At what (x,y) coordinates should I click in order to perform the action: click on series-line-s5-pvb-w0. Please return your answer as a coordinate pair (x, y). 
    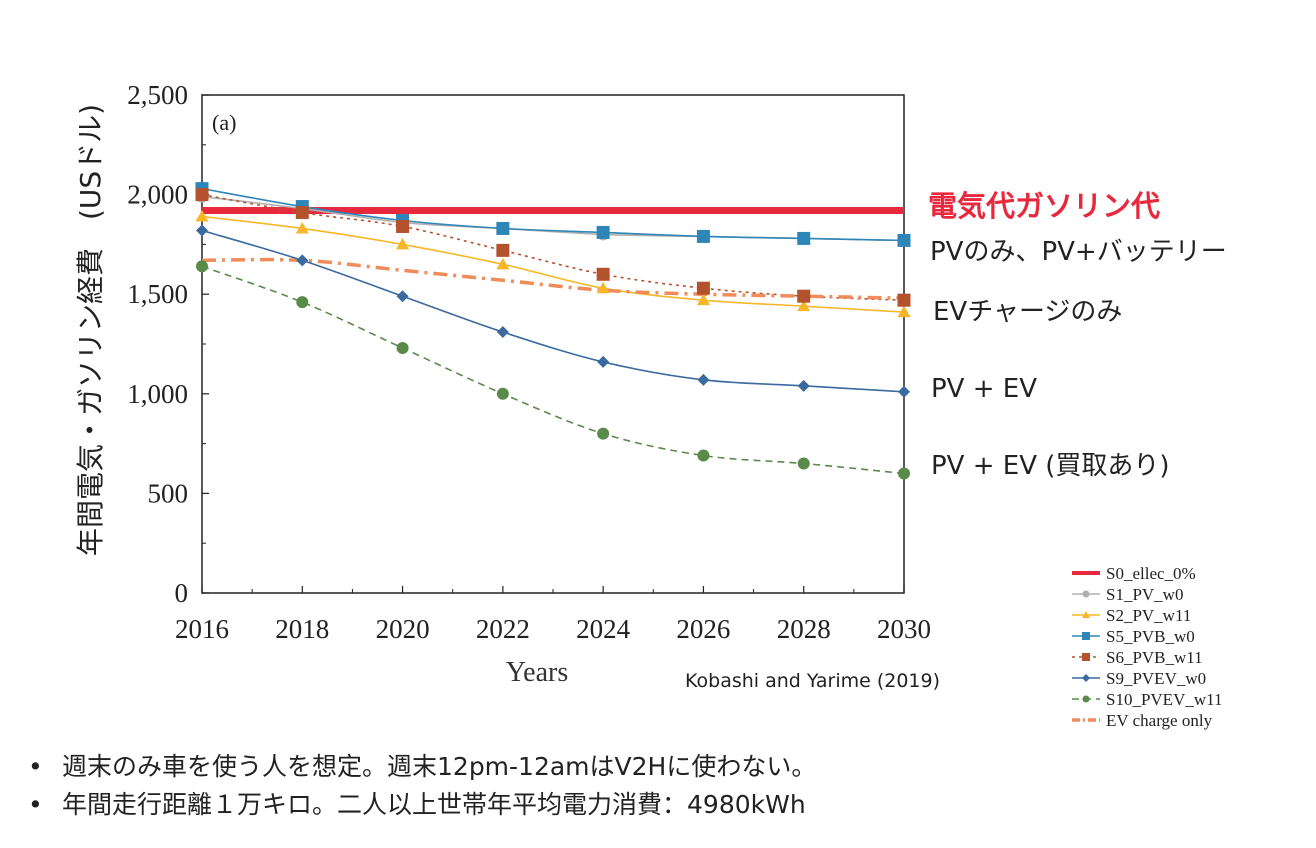
    Looking at the image, I should click on (553, 214).